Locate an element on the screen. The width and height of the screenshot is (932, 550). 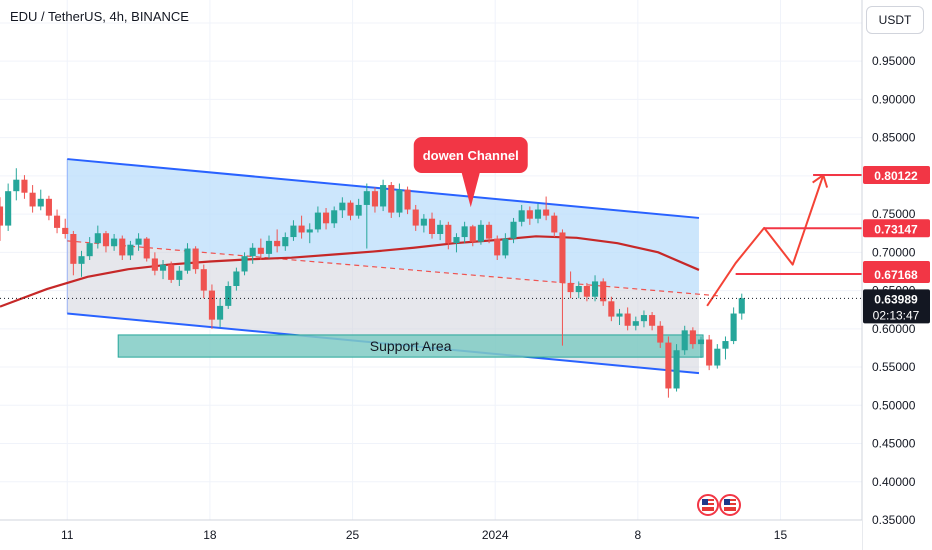
price-tag: 0.80122 is located at coordinates (896, 174).